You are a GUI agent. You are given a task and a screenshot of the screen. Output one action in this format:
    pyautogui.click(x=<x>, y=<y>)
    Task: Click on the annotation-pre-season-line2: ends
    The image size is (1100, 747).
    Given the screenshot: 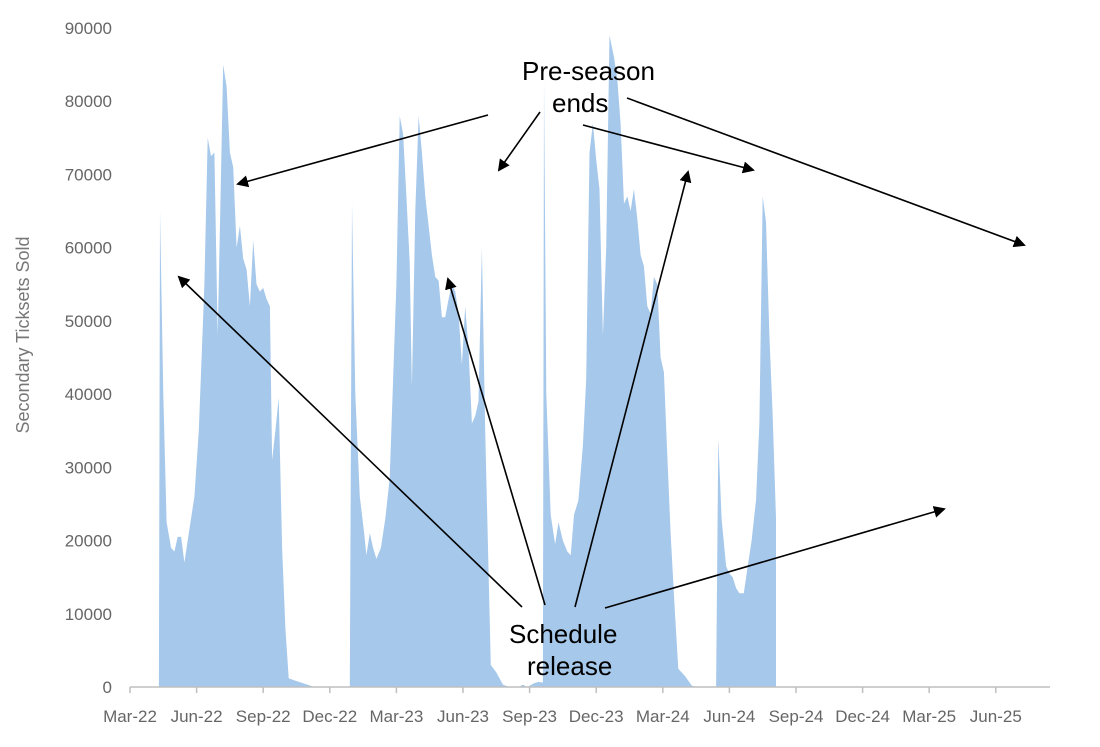 What is the action you would take?
    pyautogui.click(x=580, y=103)
    